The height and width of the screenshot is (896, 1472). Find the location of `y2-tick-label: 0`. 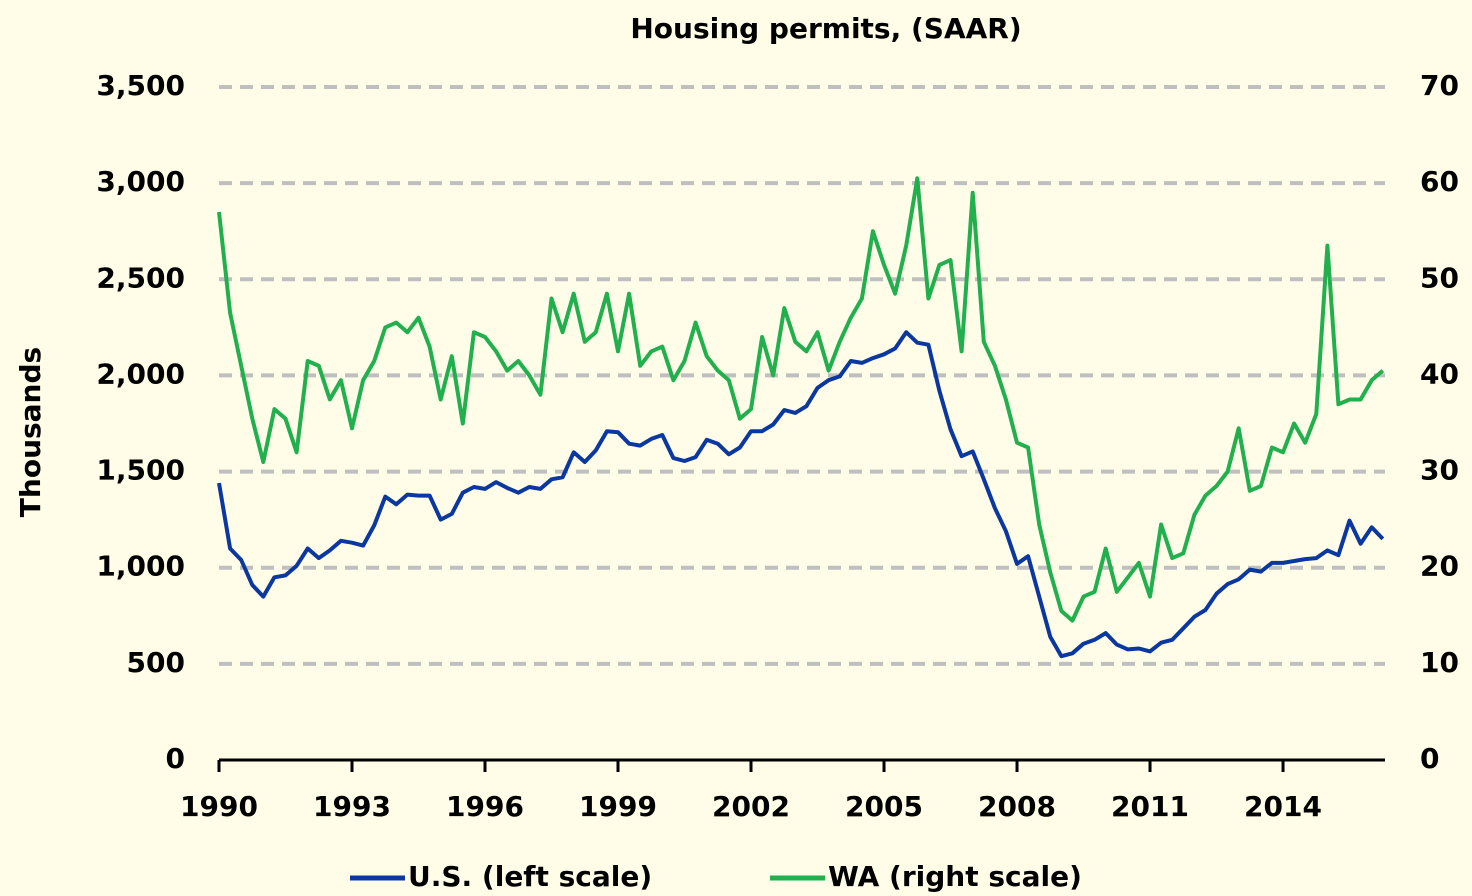

y2-tick-label: 0 is located at coordinates (1429, 758).